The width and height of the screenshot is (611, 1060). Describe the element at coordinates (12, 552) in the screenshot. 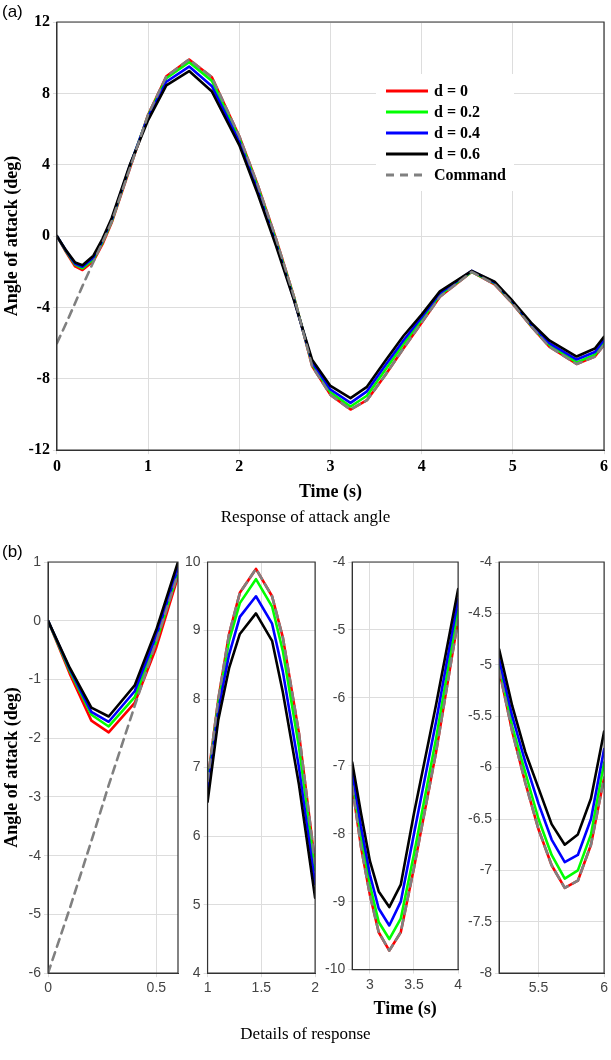

I see `text: (b)` at that location.